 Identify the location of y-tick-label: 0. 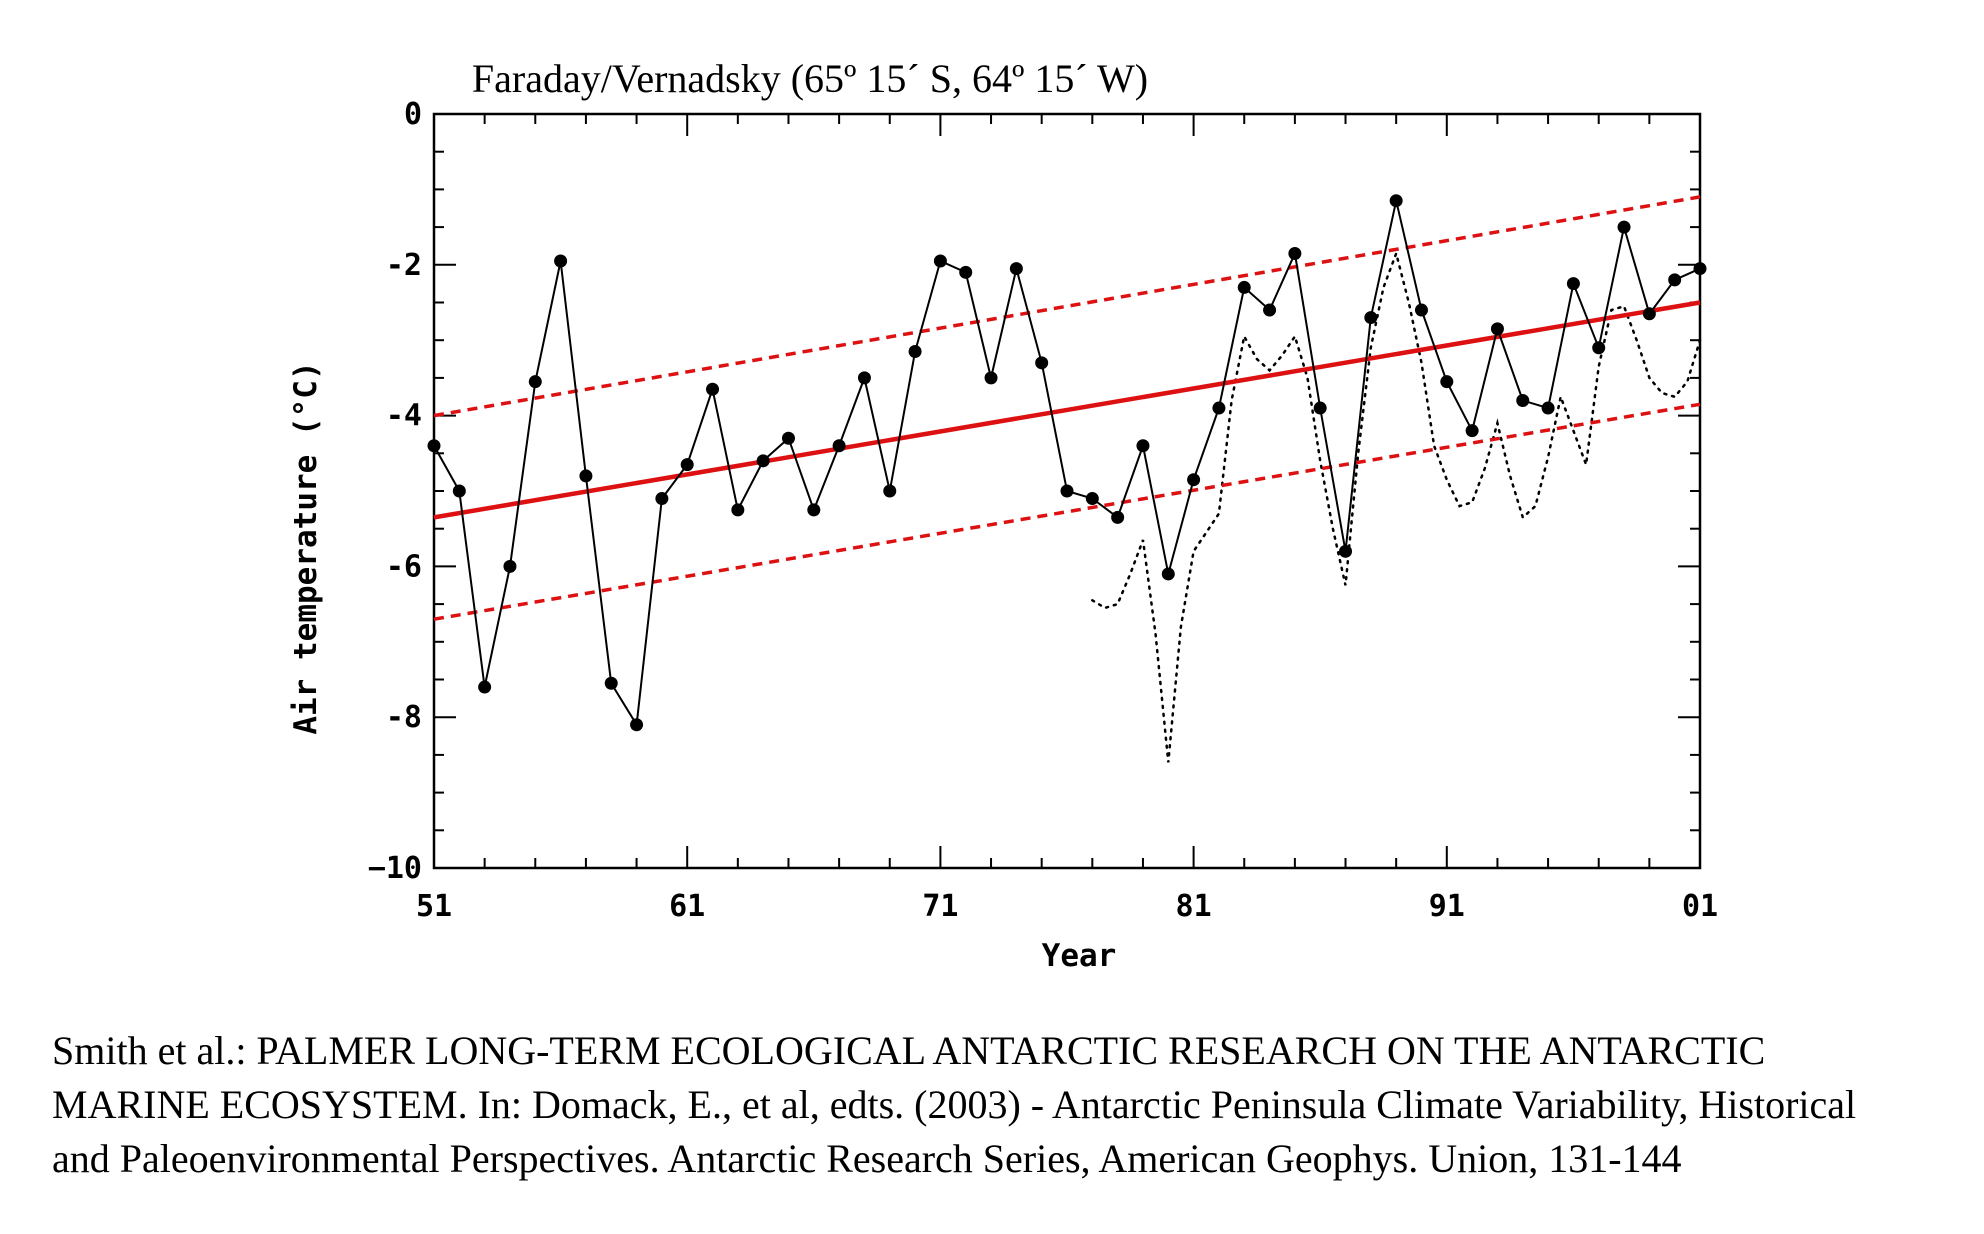
(413, 114).